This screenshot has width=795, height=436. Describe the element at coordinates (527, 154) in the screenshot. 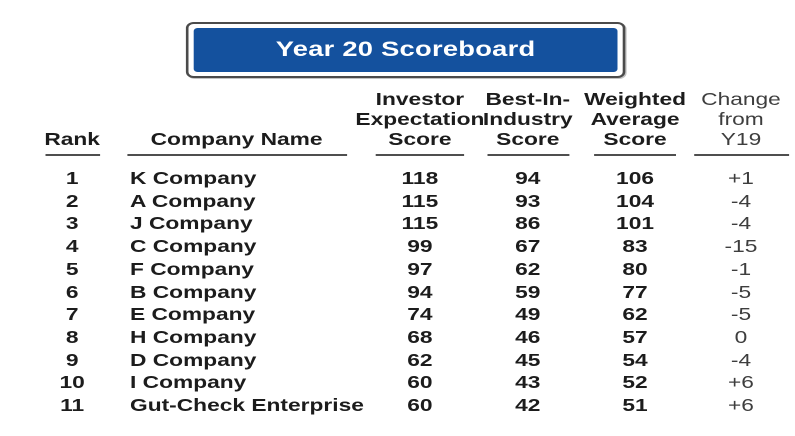

I see `header-best-in-industry-score-rule` at that location.